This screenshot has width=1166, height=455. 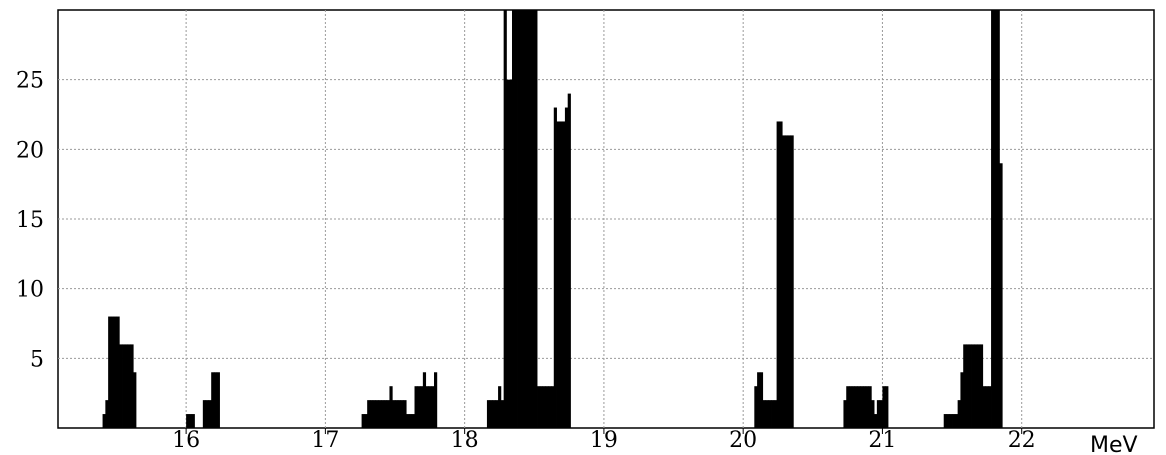 I want to click on y-tick-label: 25, so click(x=30, y=81).